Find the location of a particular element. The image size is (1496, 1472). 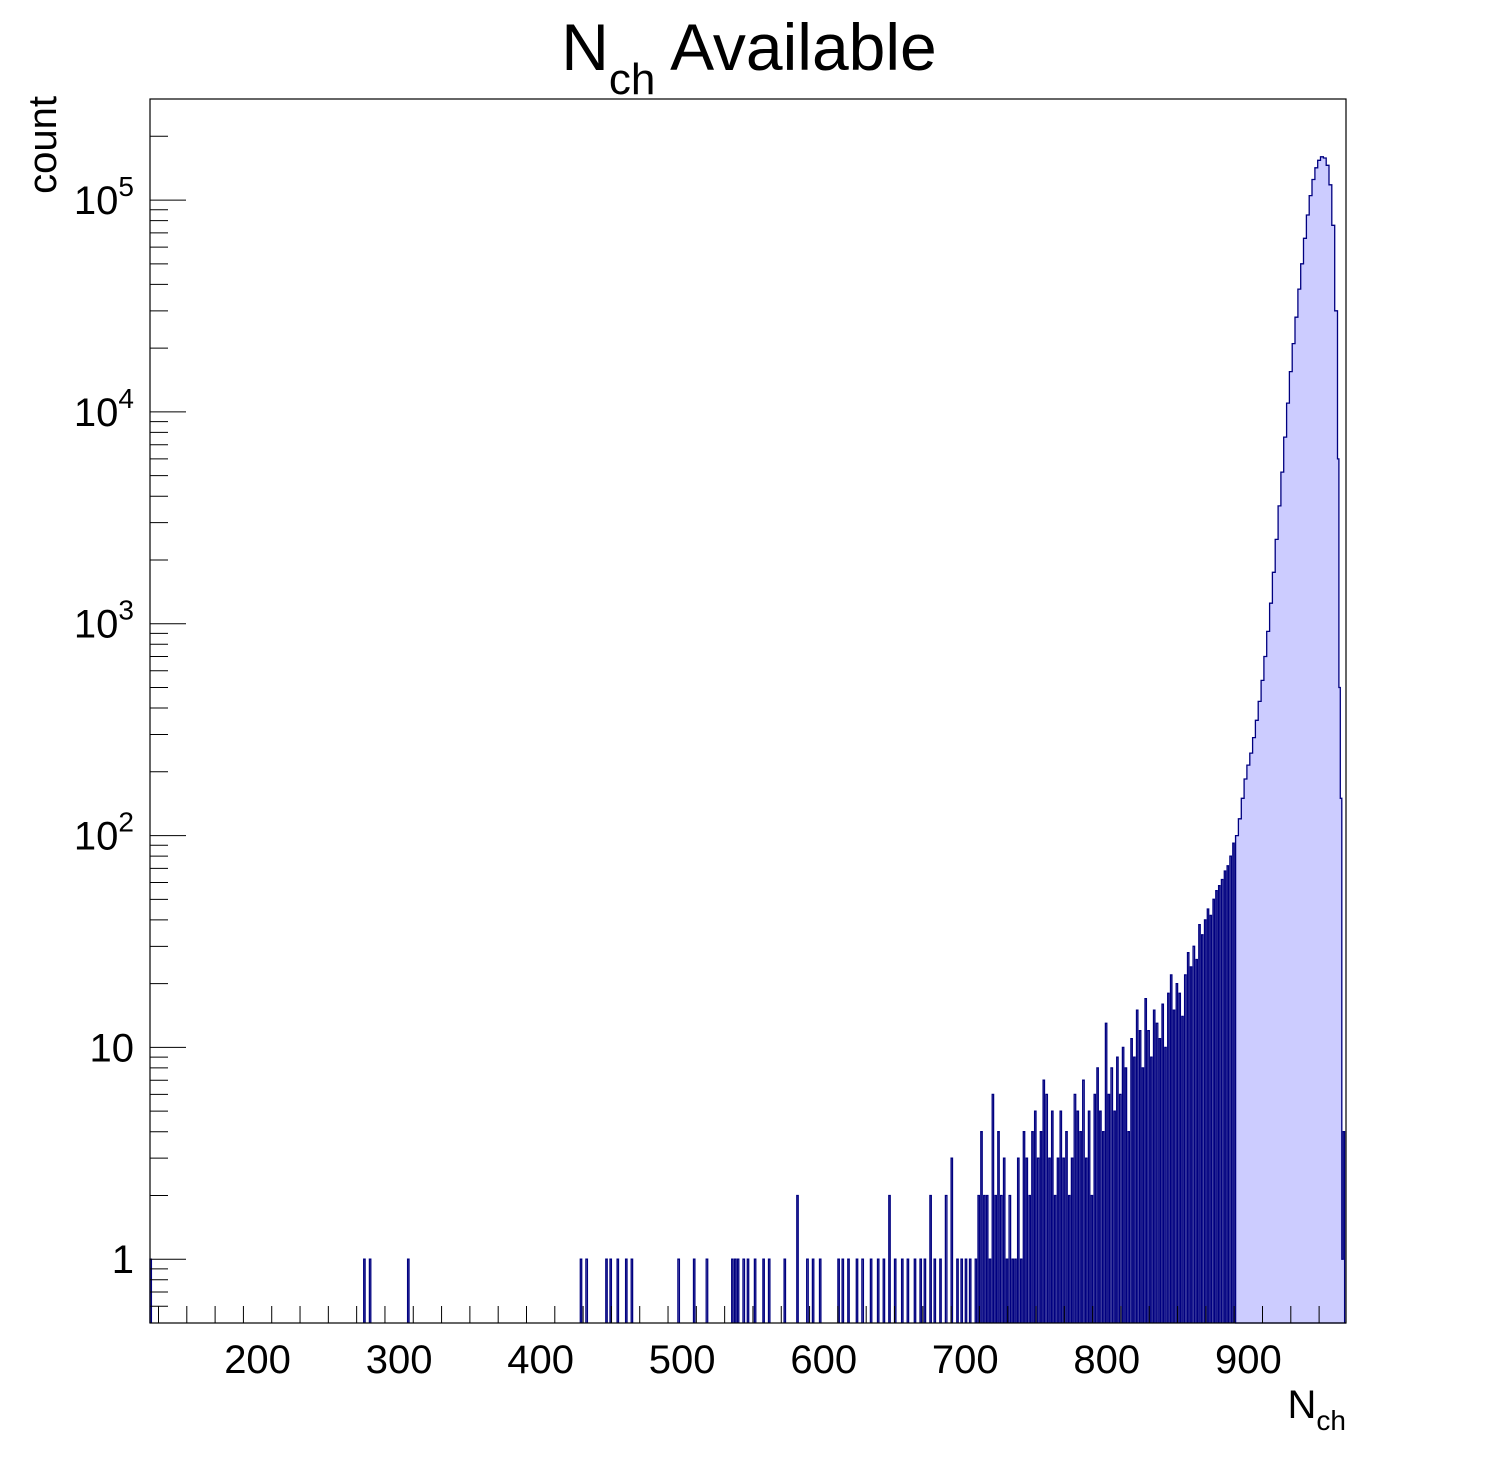

y-tick-label: 10³ is located at coordinates (104, 621).